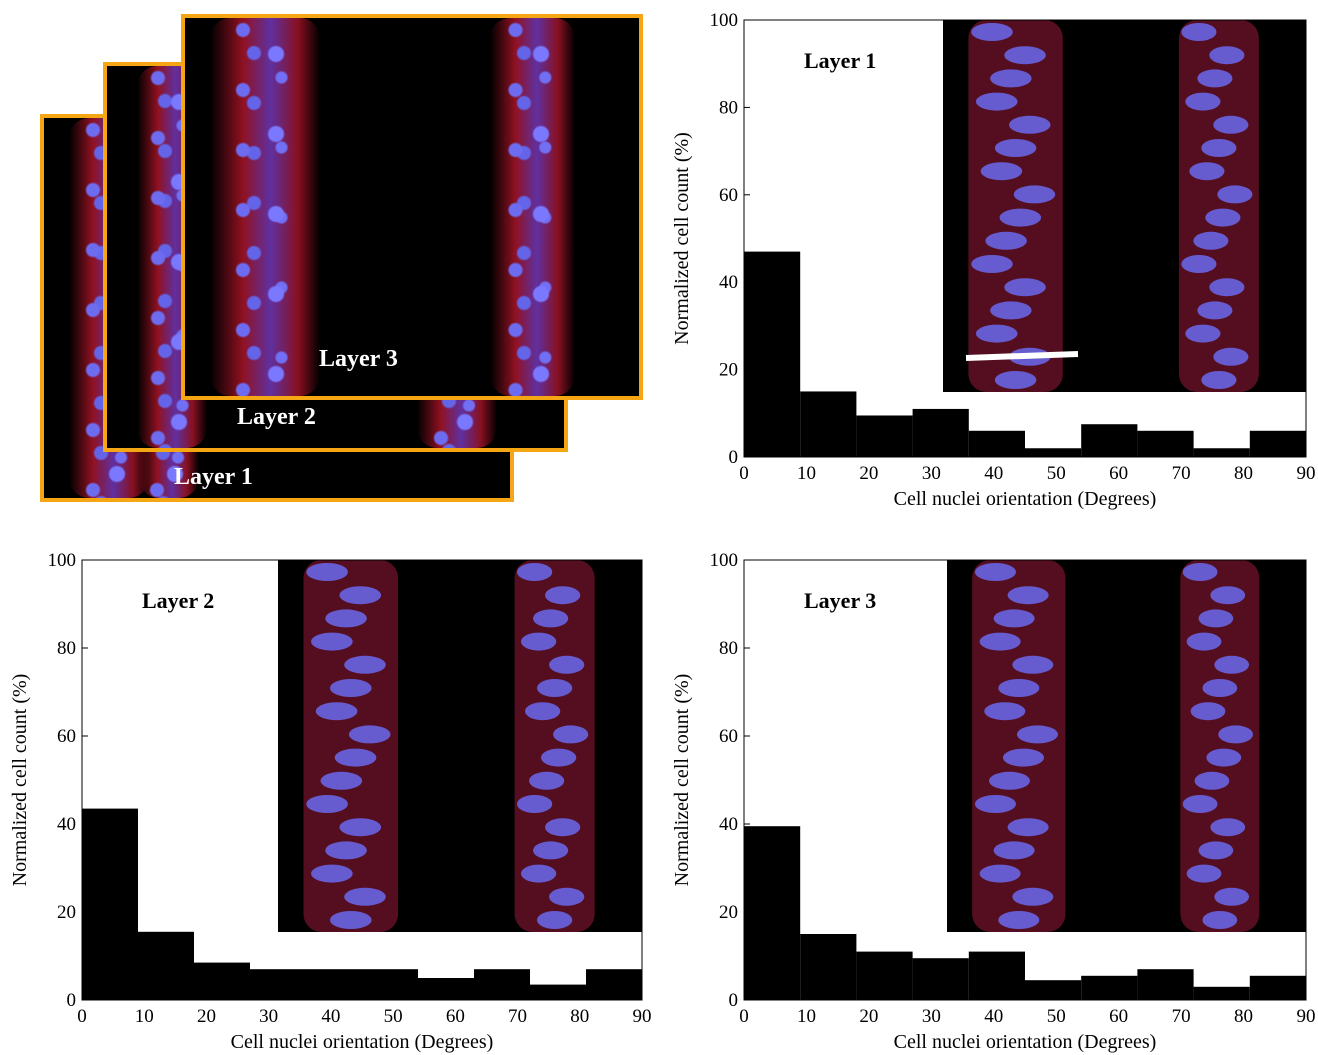 The width and height of the screenshot is (1318, 1055). Describe the element at coordinates (144, 1016) in the screenshot. I see `x-tick-label: 10` at that location.